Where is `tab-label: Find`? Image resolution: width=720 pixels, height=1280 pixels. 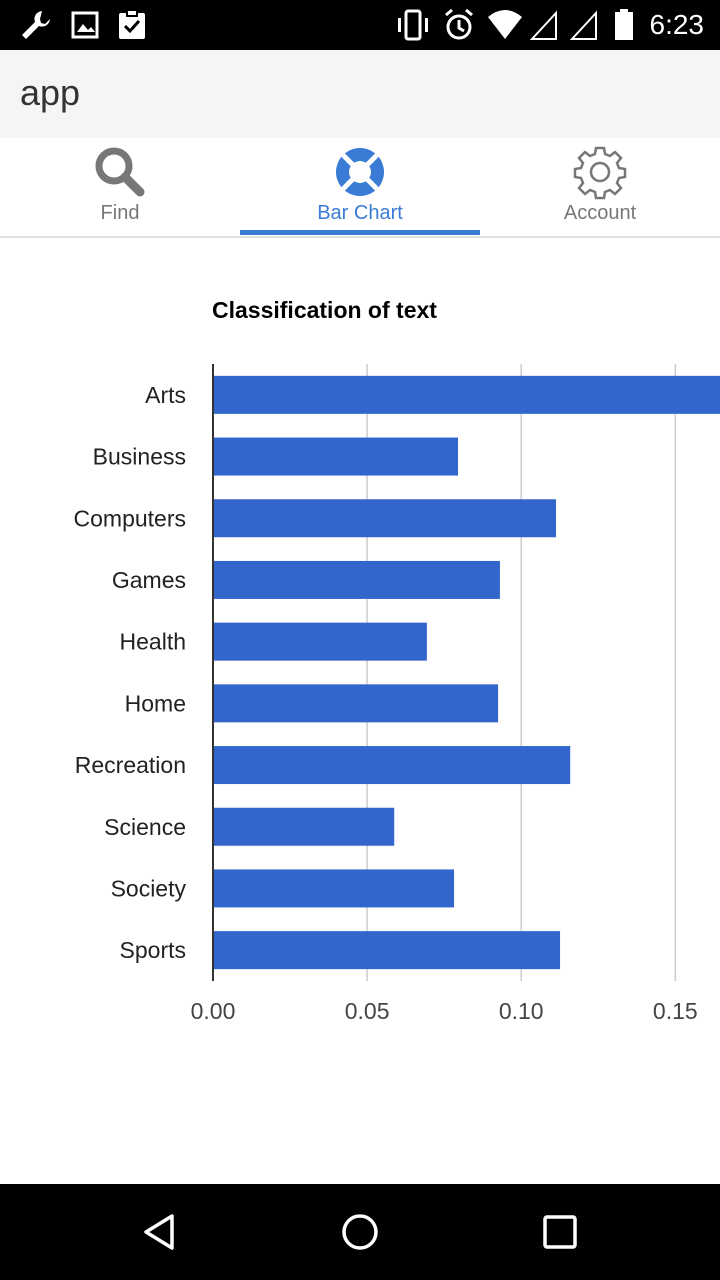 tab-label: Find is located at coordinates (120, 213).